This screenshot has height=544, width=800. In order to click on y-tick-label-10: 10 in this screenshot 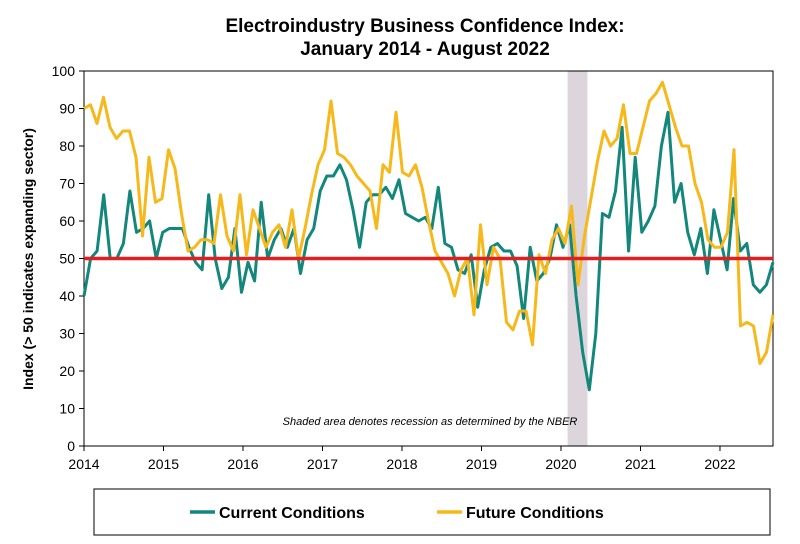, I will do `click(67, 409)`.